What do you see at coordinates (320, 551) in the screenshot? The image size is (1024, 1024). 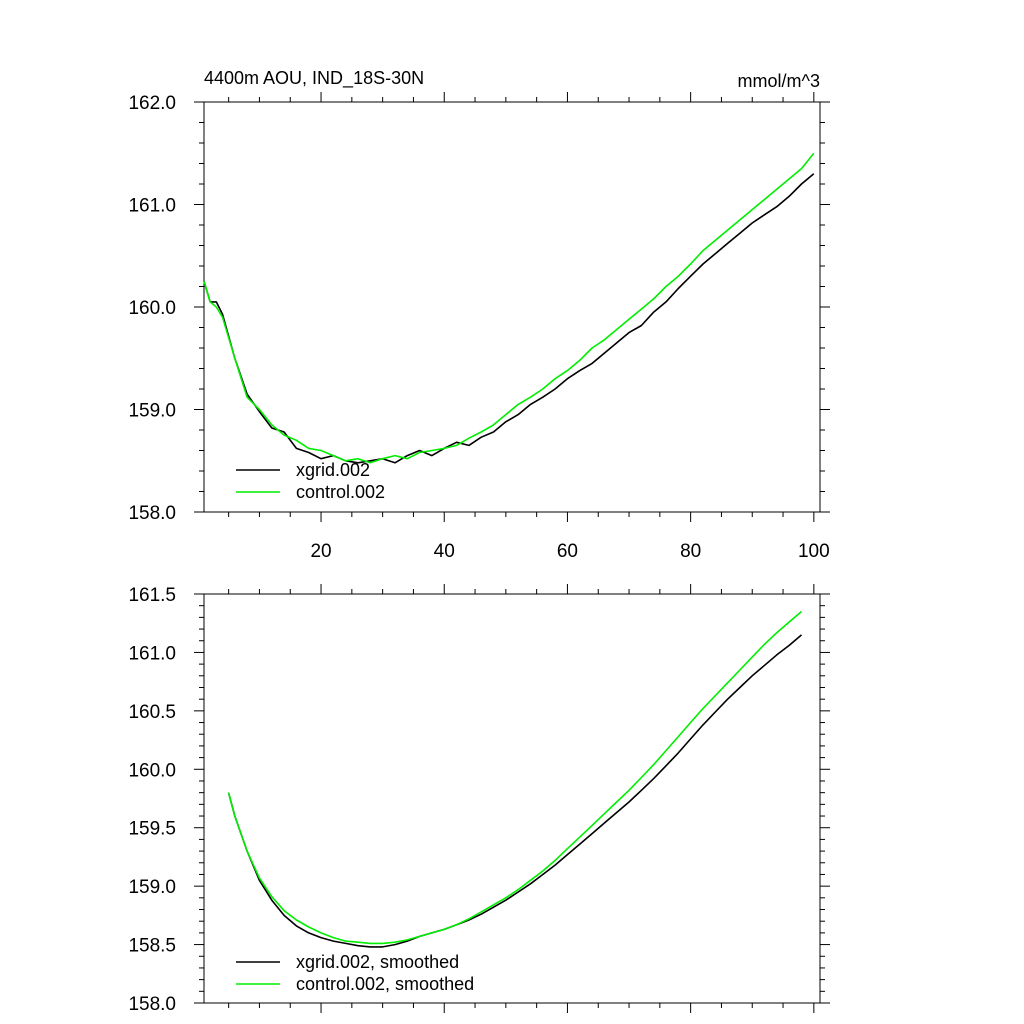 I see `panel-1-xtick-label: 20` at bounding box center [320, 551].